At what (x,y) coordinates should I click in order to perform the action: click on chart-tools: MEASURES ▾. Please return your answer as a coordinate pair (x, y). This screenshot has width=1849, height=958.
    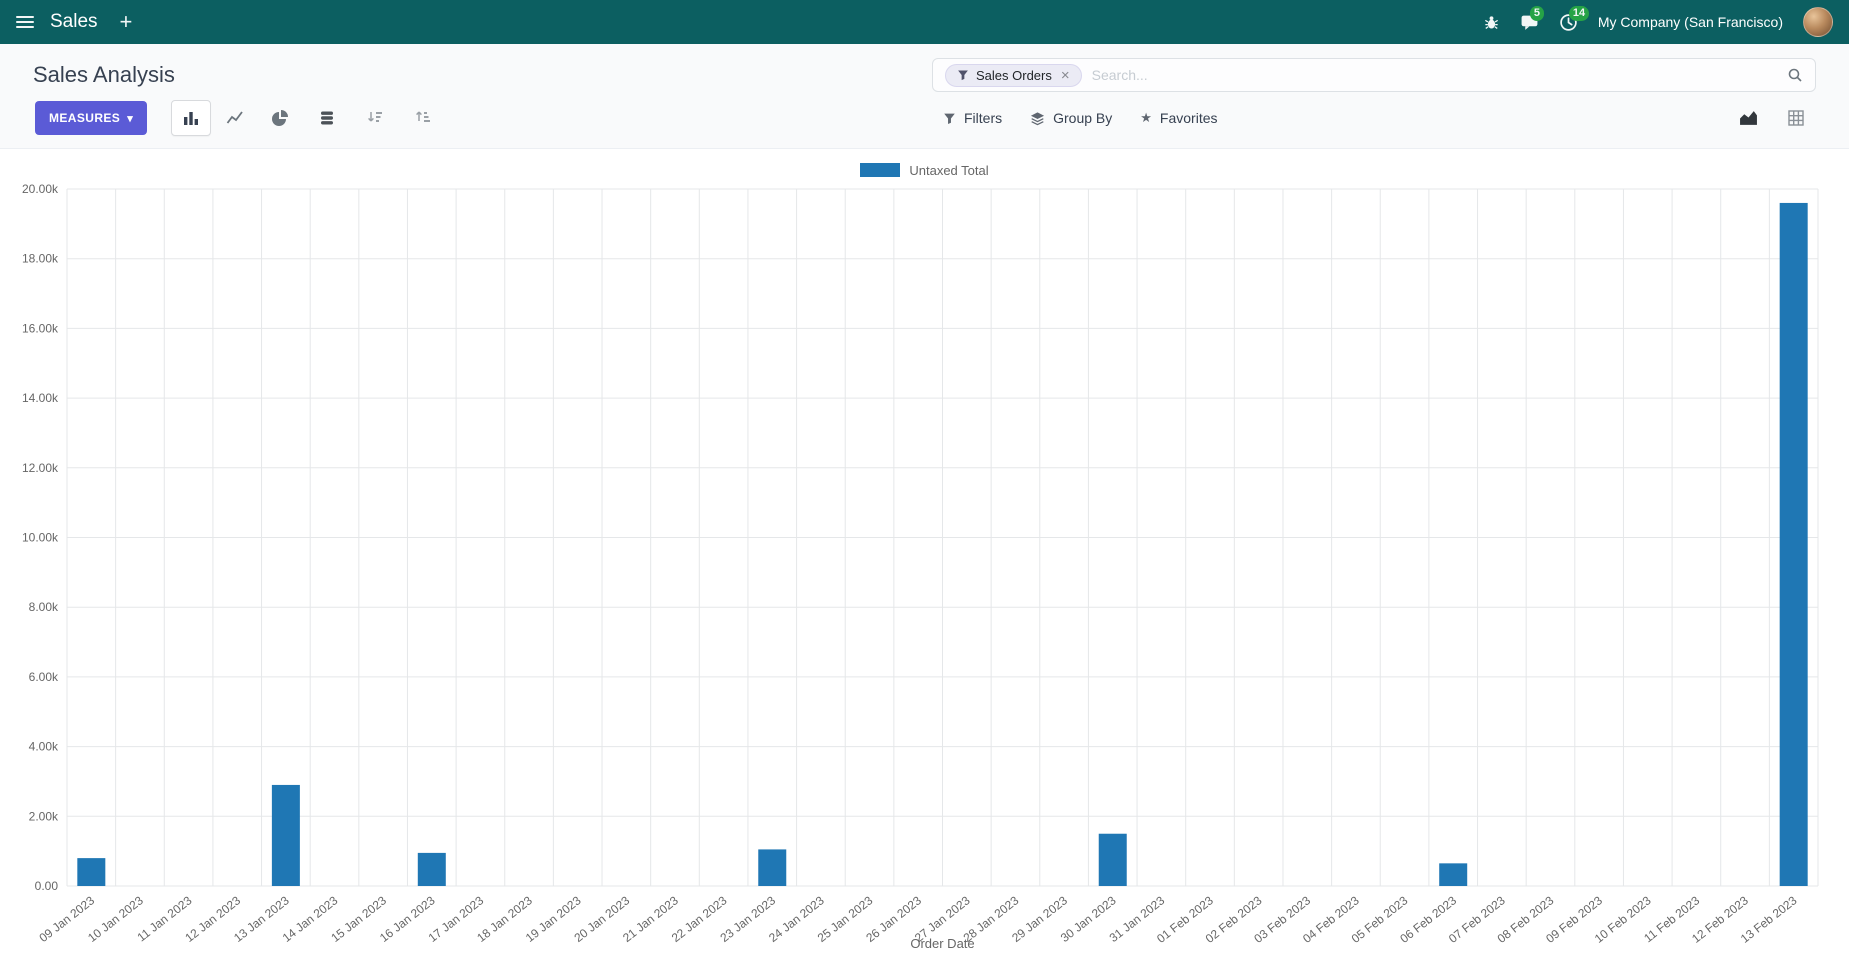
    Looking at the image, I should click on (239, 118).